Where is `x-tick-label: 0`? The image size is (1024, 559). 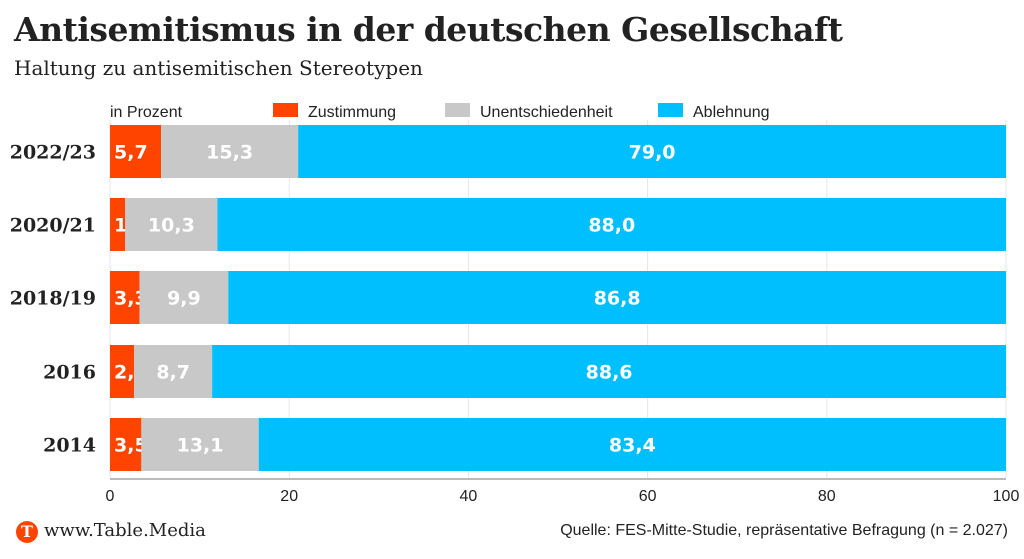 x-tick-label: 0 is located at coordinates (110, 496).